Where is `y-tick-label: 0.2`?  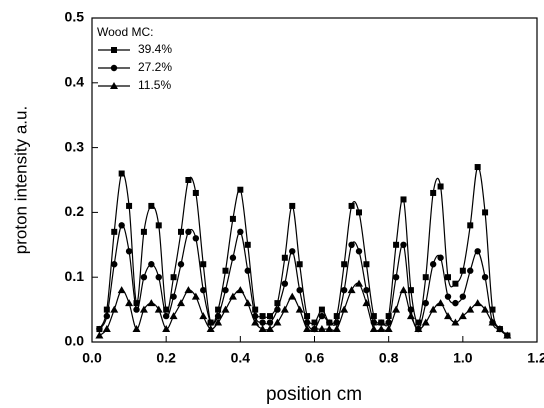
y-tick-label: 0.2 is located at coordinates (75, 211).